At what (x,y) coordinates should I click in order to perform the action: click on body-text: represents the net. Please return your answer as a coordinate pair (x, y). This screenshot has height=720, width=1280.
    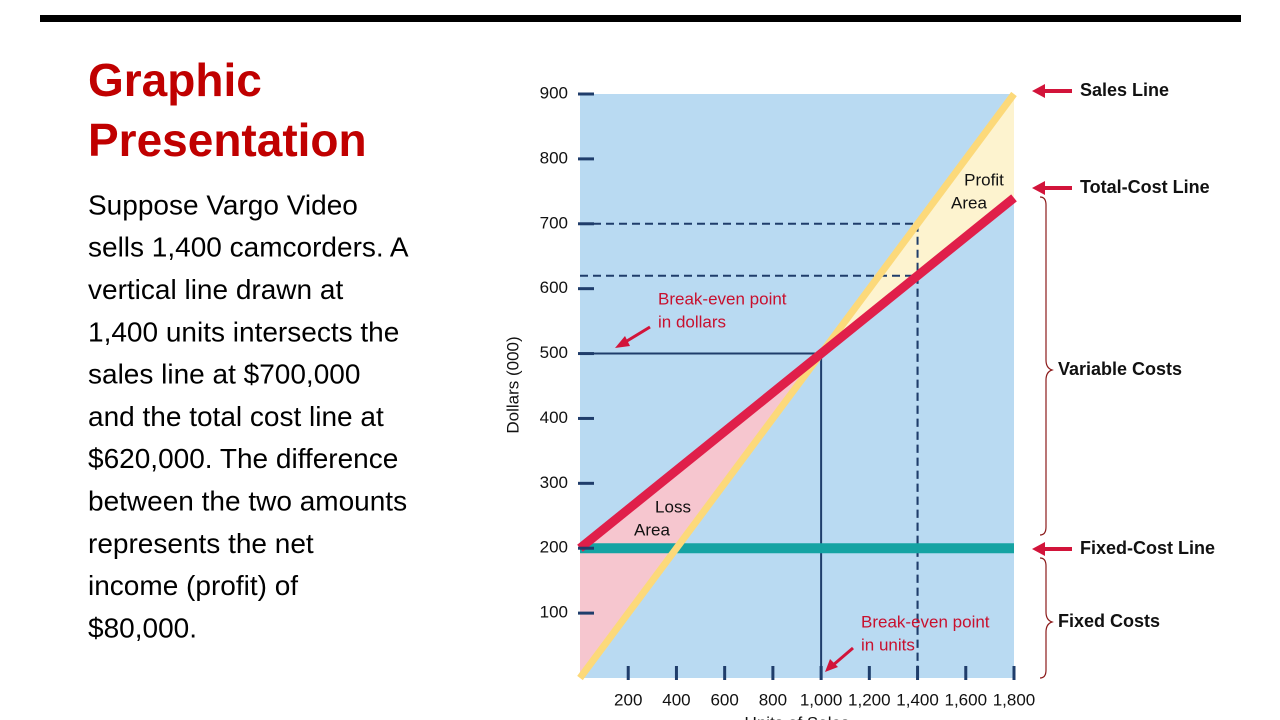
    Looking at the image, I should click on (201, 543).